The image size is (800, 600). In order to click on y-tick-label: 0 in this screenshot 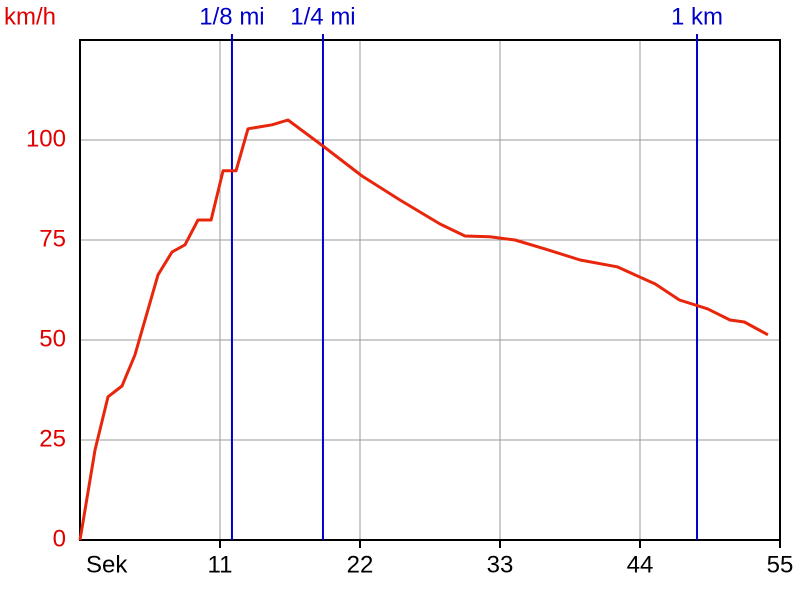, I will do `click(59, 538)`.